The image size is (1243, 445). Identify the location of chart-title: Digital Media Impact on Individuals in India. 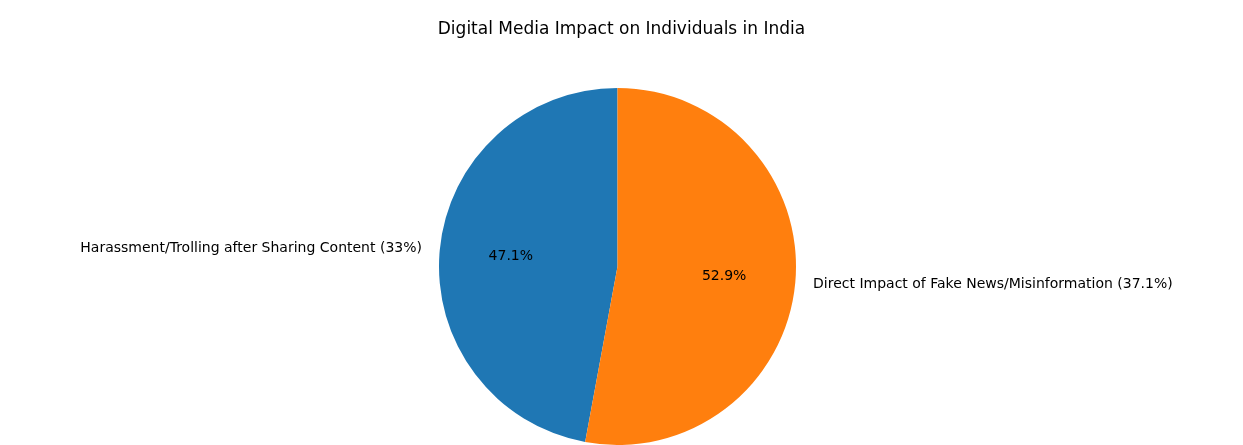
(621, 28).